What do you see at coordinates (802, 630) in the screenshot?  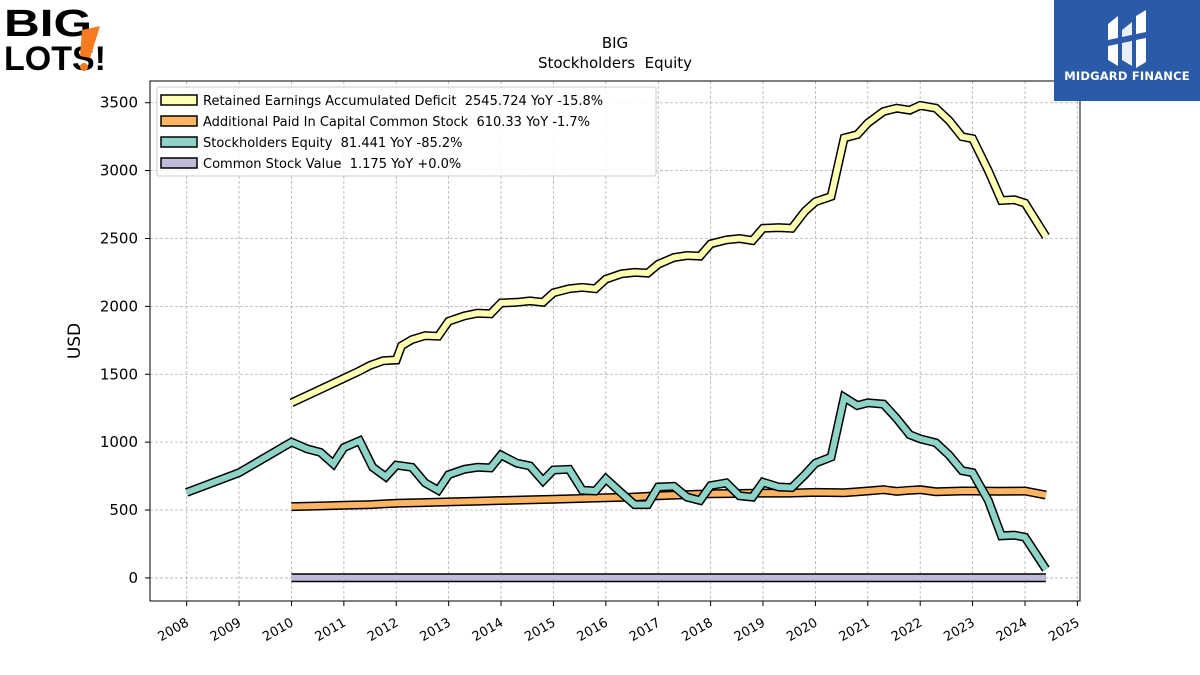 I see `x-tick-label: 2020` at bounding box center [802, 630].